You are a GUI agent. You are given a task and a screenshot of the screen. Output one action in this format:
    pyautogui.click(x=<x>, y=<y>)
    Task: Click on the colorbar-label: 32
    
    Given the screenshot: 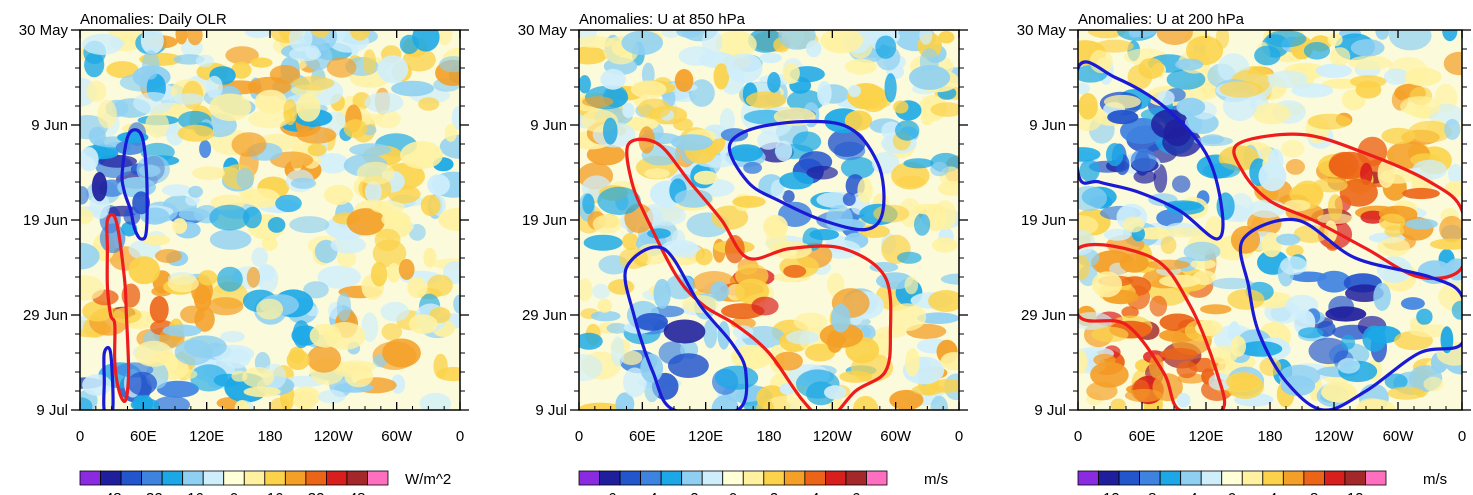 What is the action you would take?
    pyautogui.click(x=316, y=492)
    